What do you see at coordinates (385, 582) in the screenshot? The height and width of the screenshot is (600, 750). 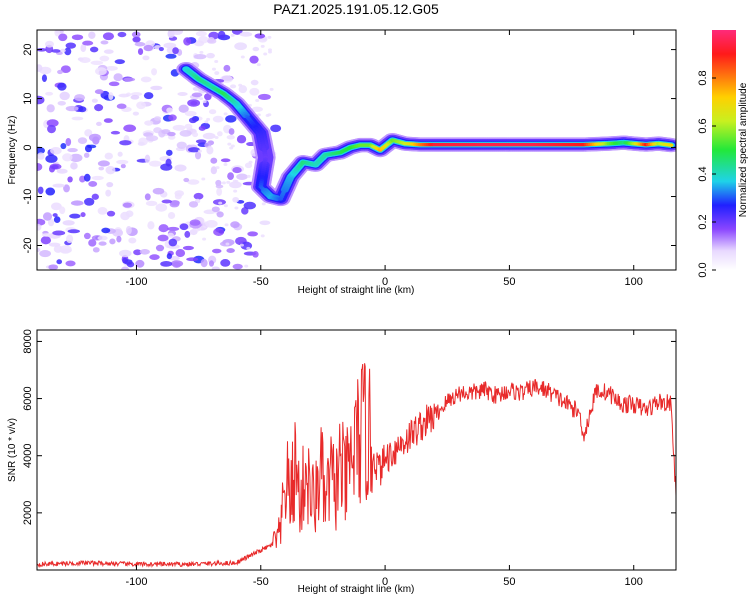 I see `x-tick-label: 0` at bounding box center [385, 582].